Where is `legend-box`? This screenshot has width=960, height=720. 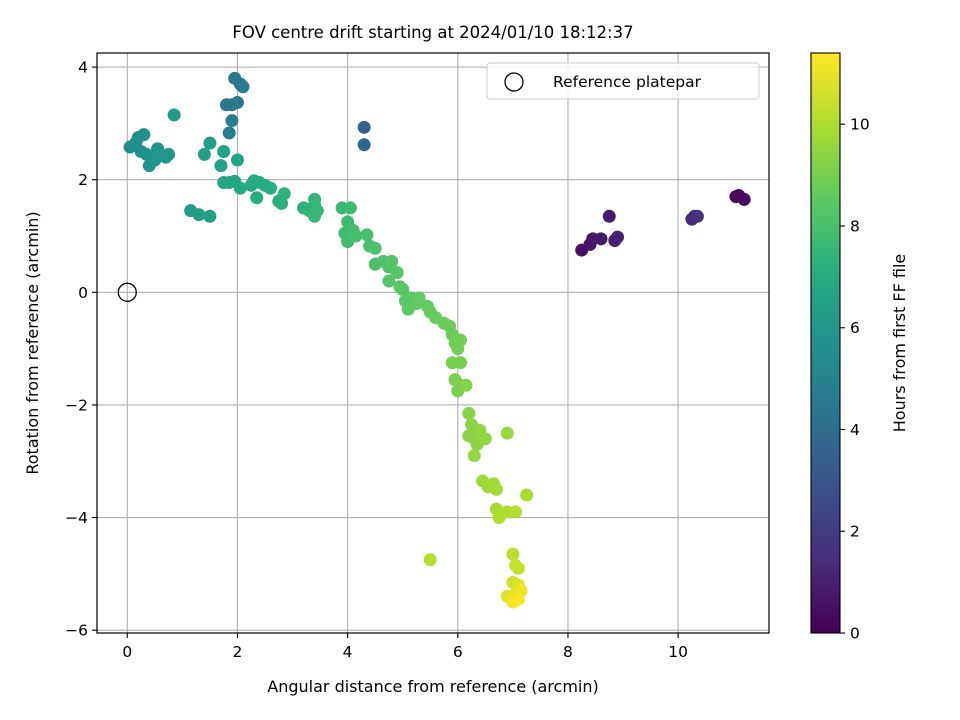
legend-box is located at coordinates (623, 81).